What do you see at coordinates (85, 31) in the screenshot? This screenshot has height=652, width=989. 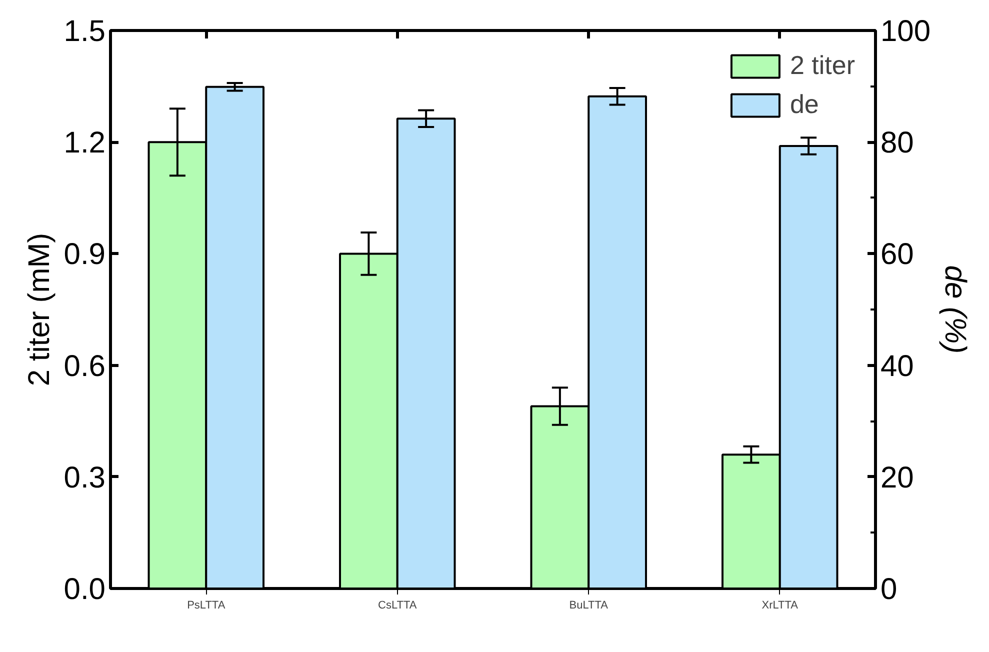 I see `y-tick-label: 1.5` at bounding box center [85, 31].